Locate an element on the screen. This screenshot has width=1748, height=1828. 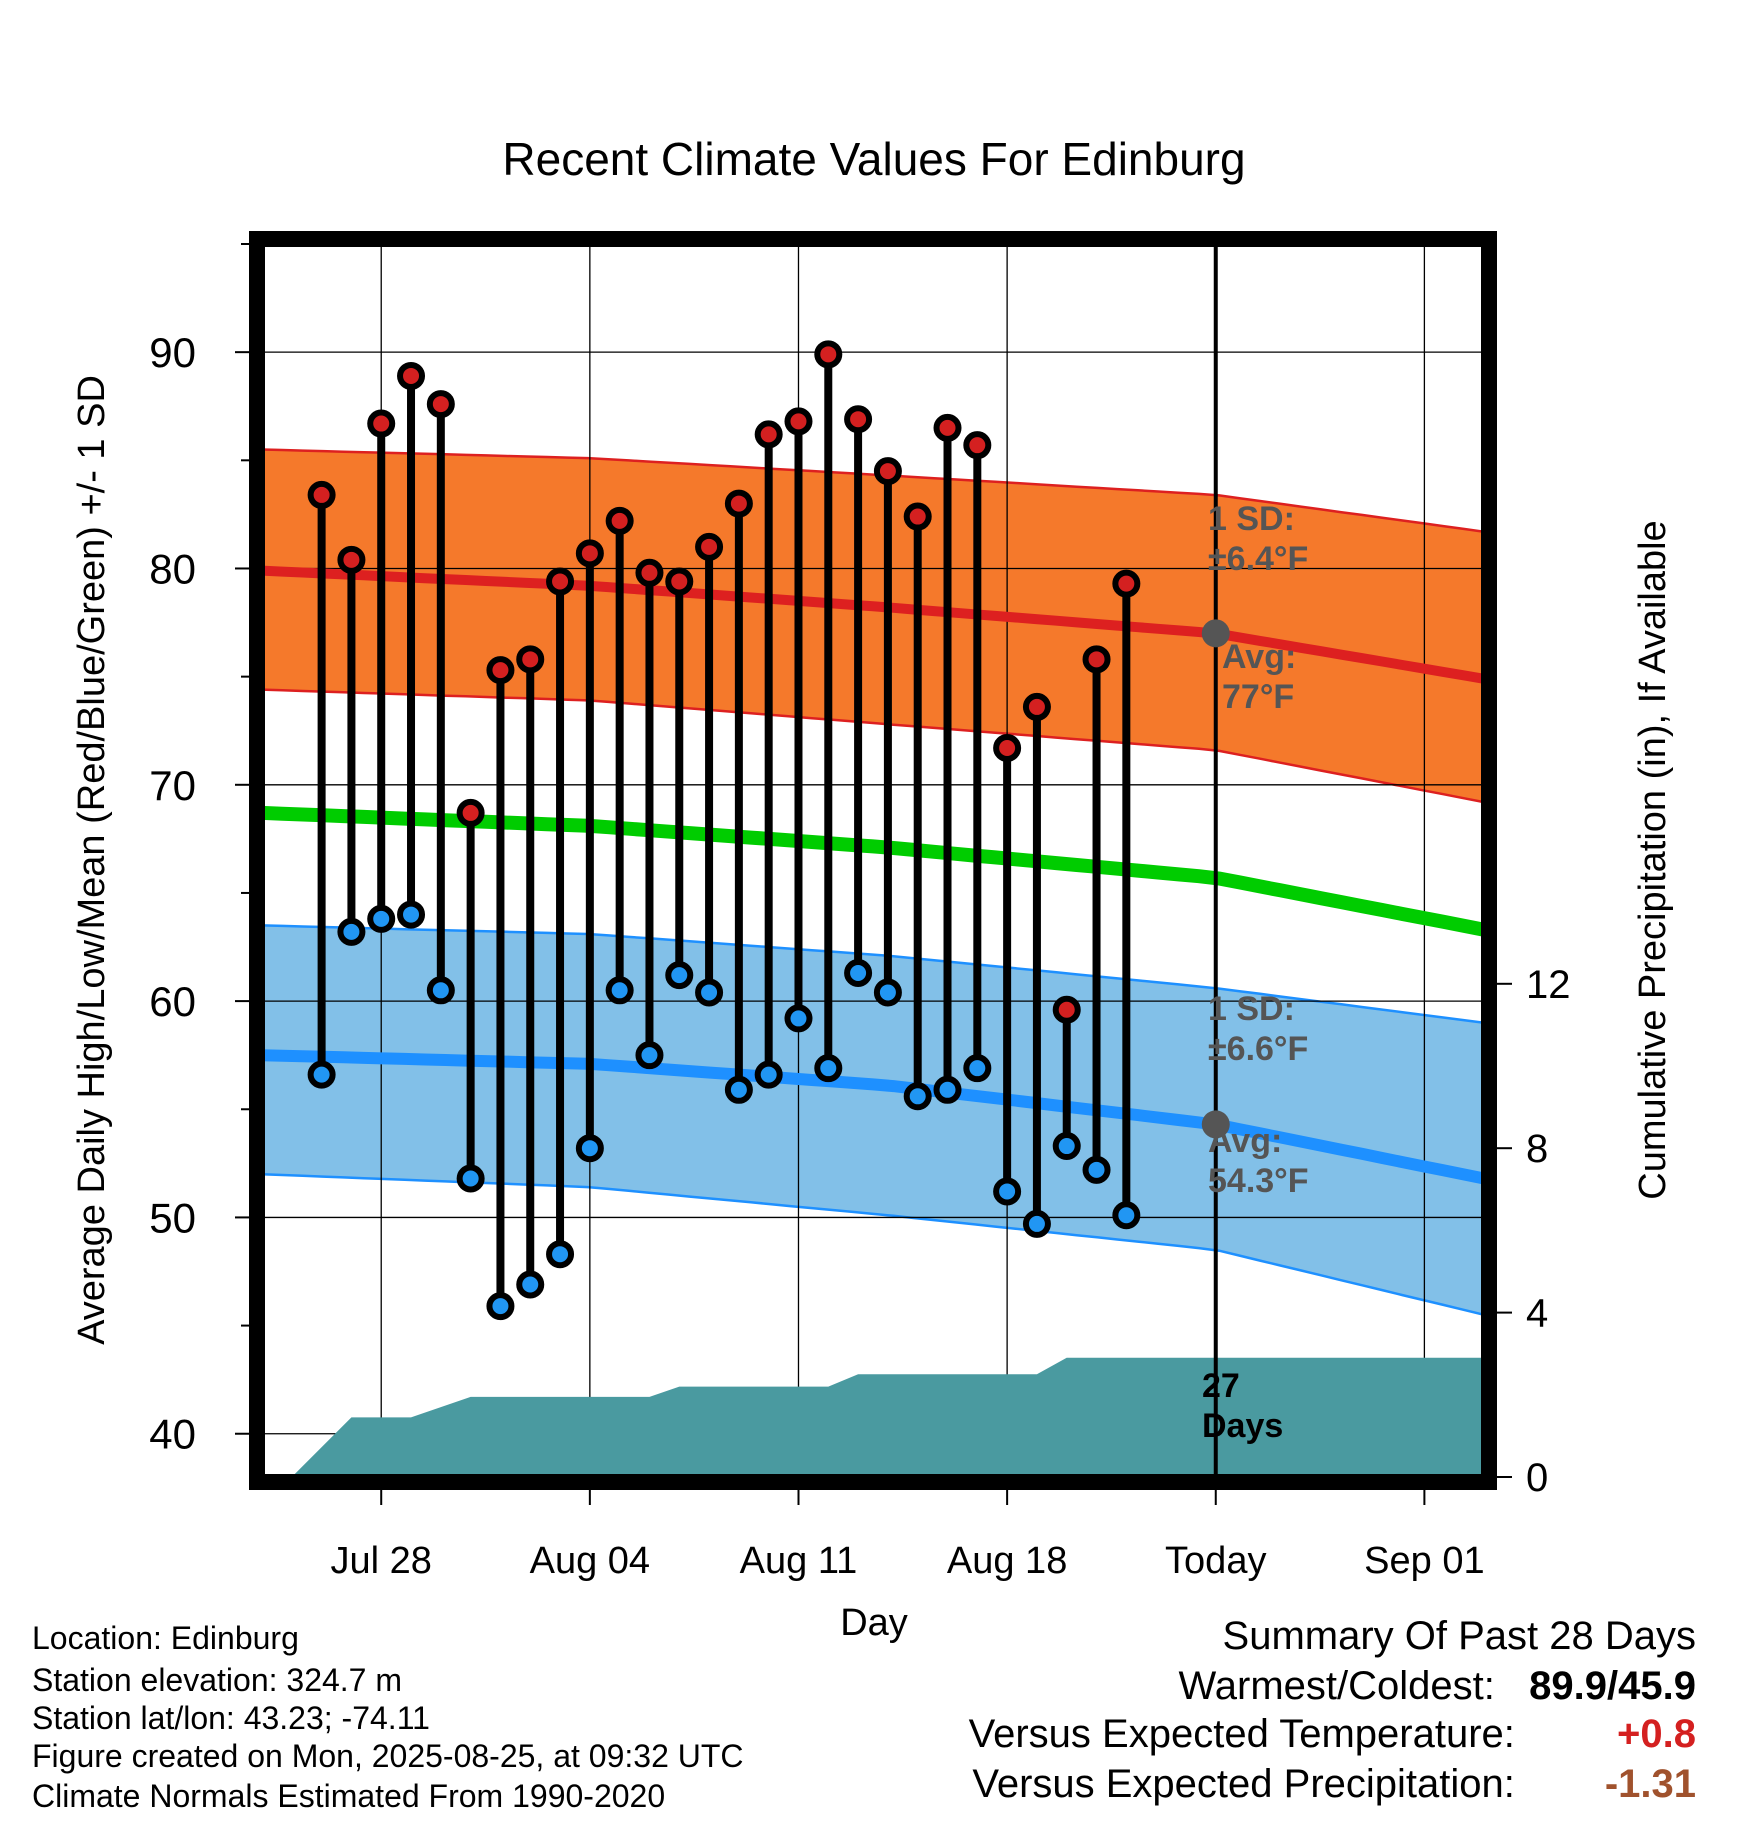
chart-title: Recent Climate Values For Edinburg is located at coordinates (873, 159).